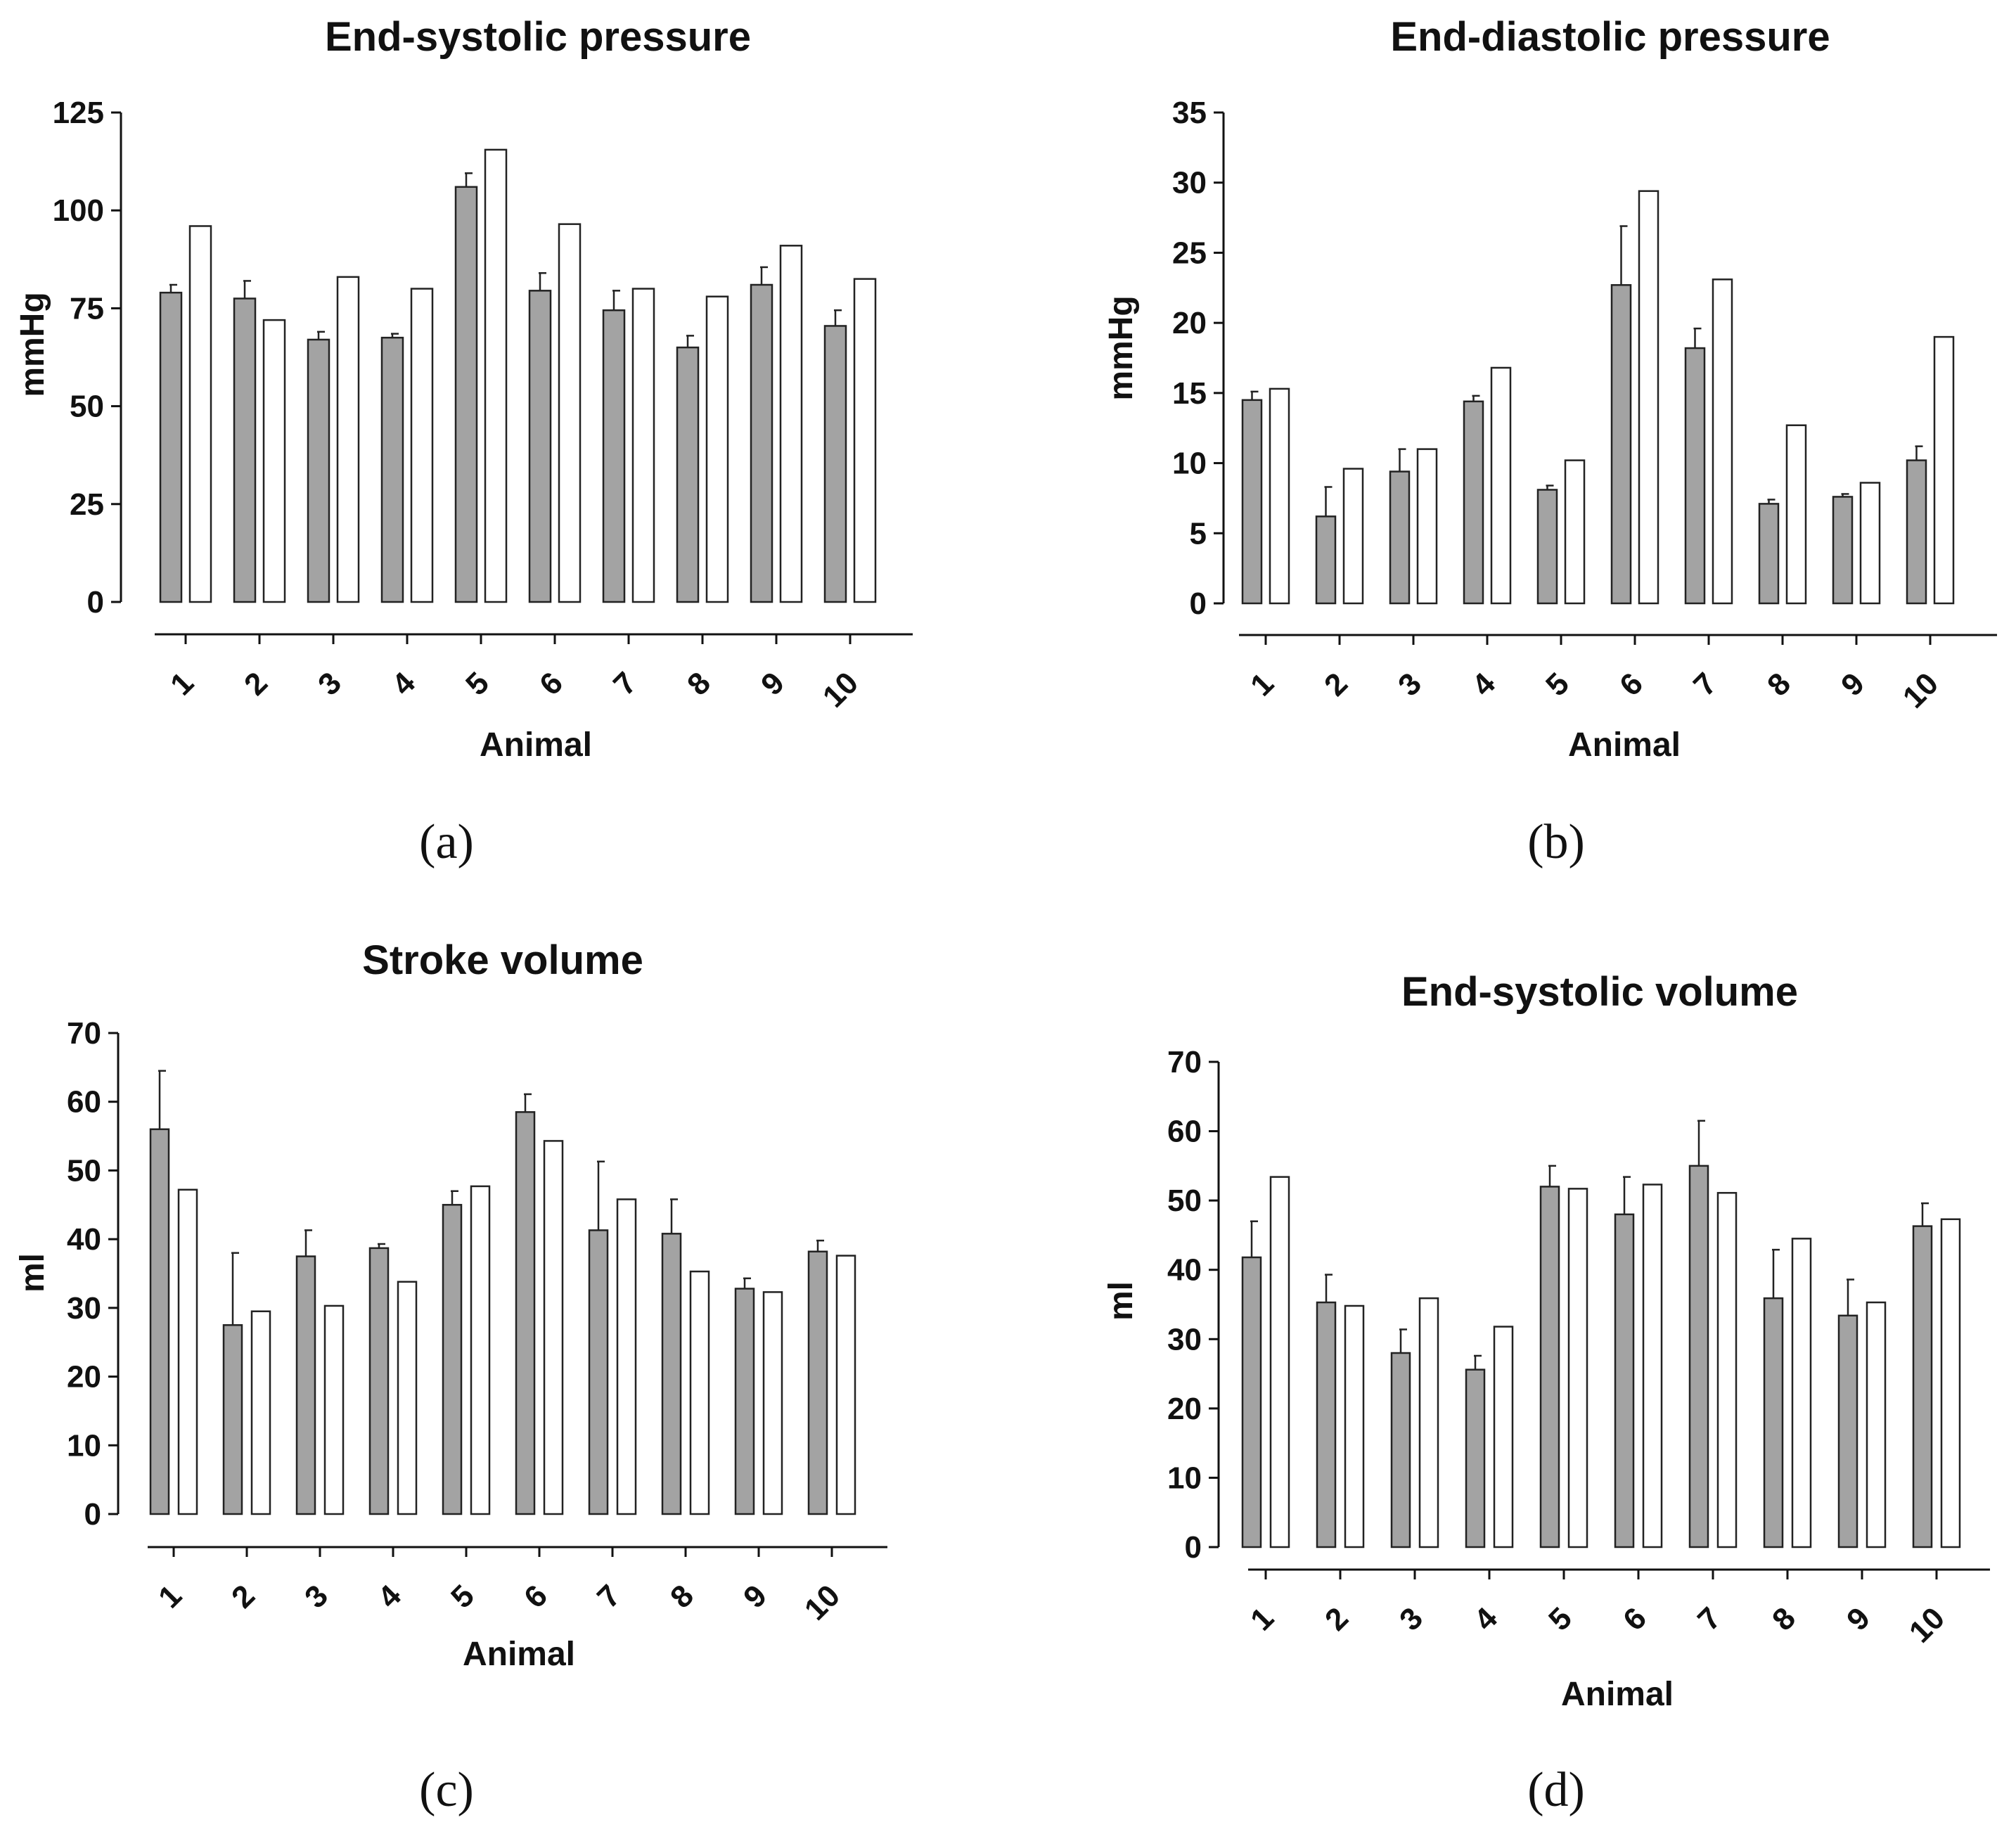 This screenshot has width=2016, height=1834. I want to click on y-tick-label: 15, so click(1189, 393).